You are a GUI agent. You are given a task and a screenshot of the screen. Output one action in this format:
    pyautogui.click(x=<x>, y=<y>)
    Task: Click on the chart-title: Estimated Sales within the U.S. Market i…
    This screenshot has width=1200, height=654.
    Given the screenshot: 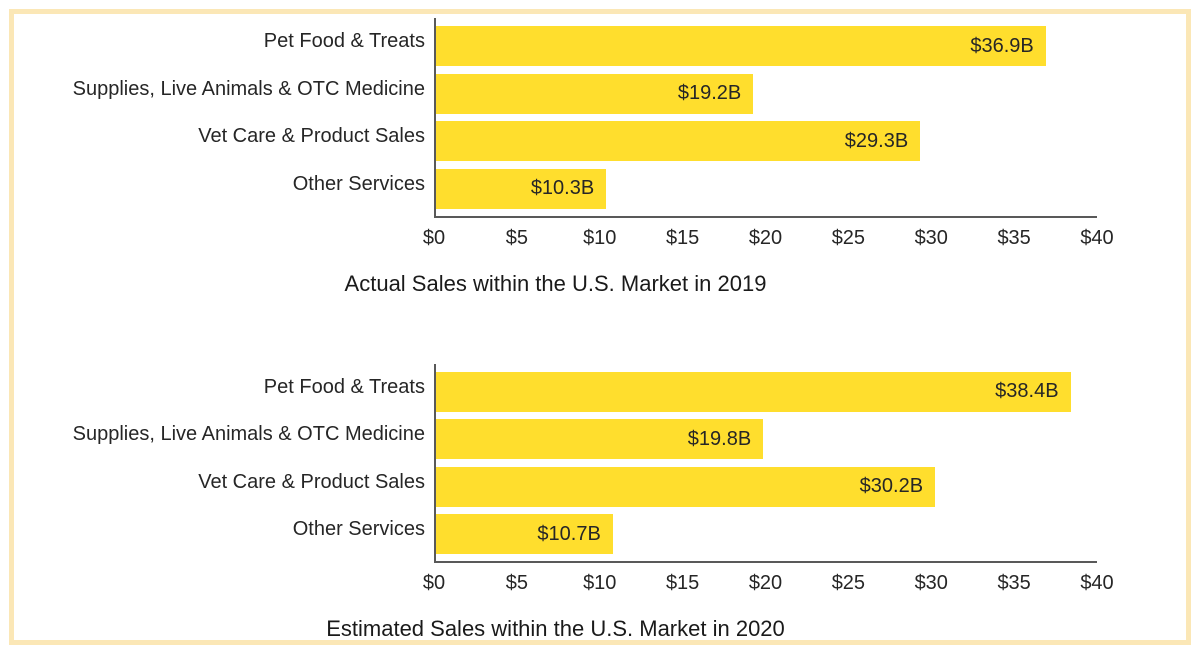 What is the action you would take?
    pyautogui.click(x=555, y=628)
    